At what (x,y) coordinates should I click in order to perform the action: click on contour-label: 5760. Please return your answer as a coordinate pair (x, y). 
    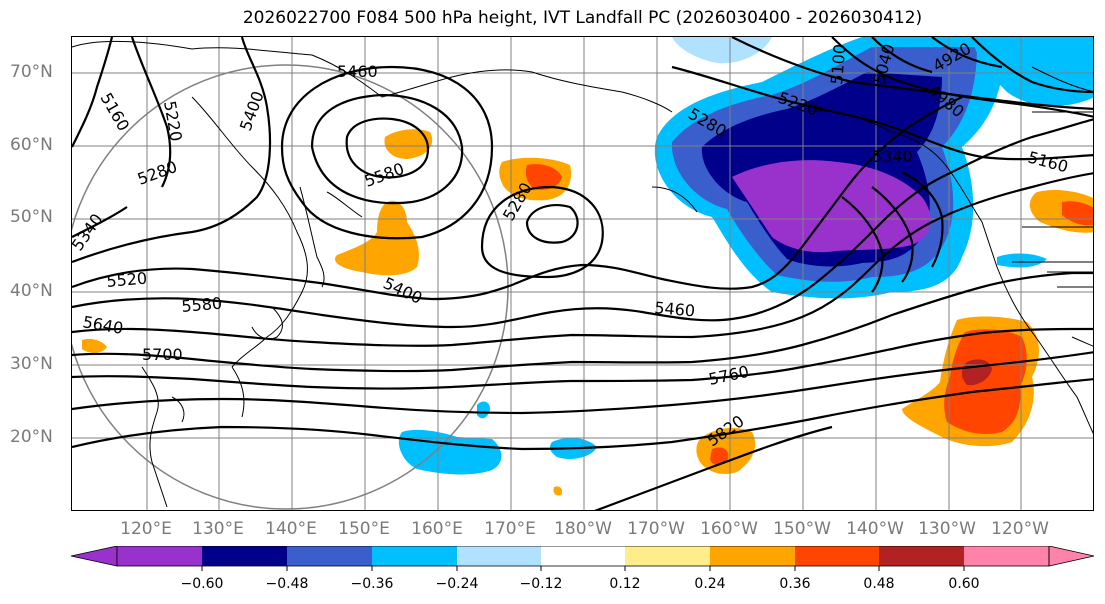
    Looking at the image, I should click on (729, 375).